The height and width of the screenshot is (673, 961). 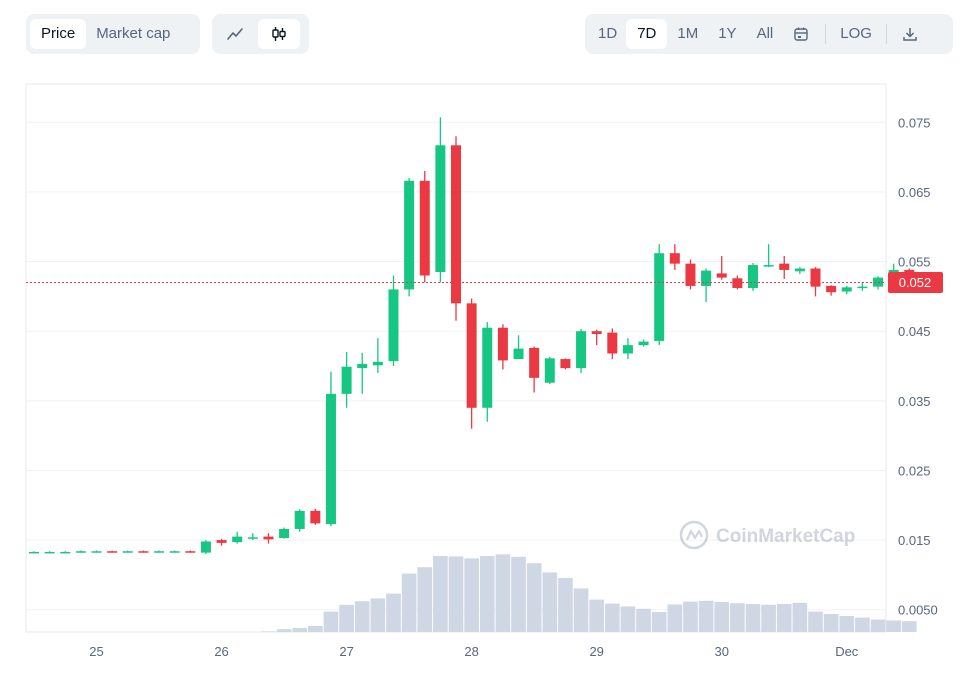 I want to click on x-tick-label: 30, so click(x=721, y=651).